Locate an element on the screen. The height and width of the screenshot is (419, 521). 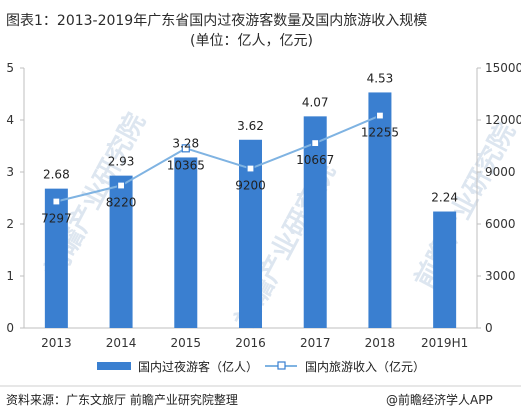
right-tick-label: 12000 is located at coordinates (503, 120).